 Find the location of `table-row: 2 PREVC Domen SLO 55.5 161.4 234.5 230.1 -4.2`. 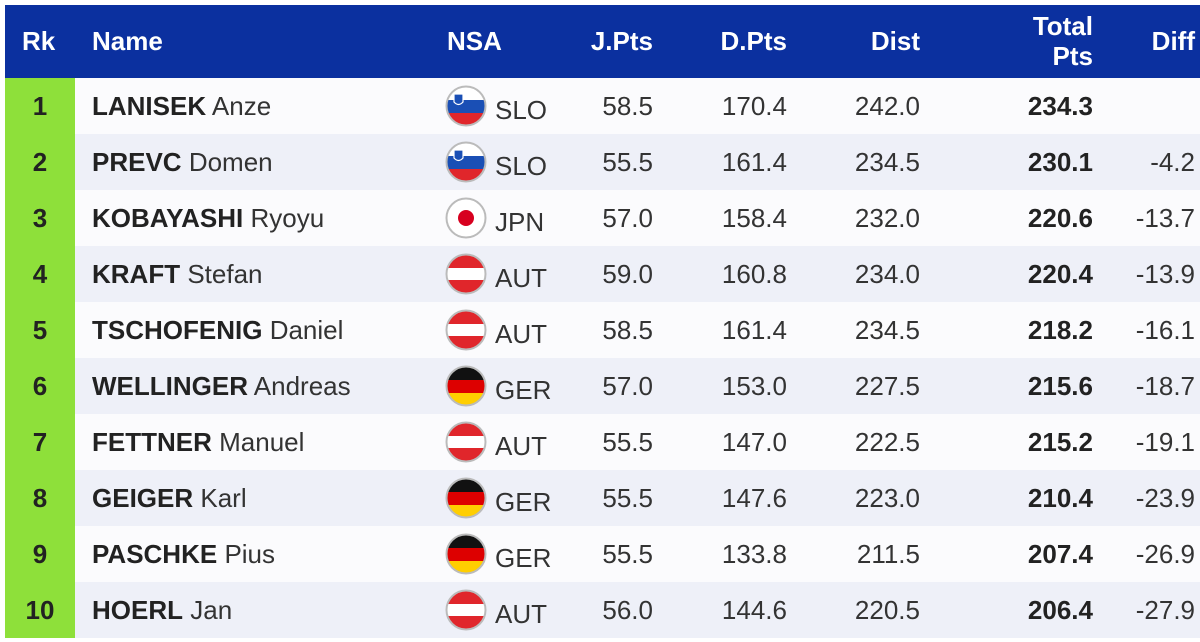

table-row: 2 PREVC Domen SLO 55.5 161.4 234.5 230.1 -4.2 is located at coordinates (602, 162).